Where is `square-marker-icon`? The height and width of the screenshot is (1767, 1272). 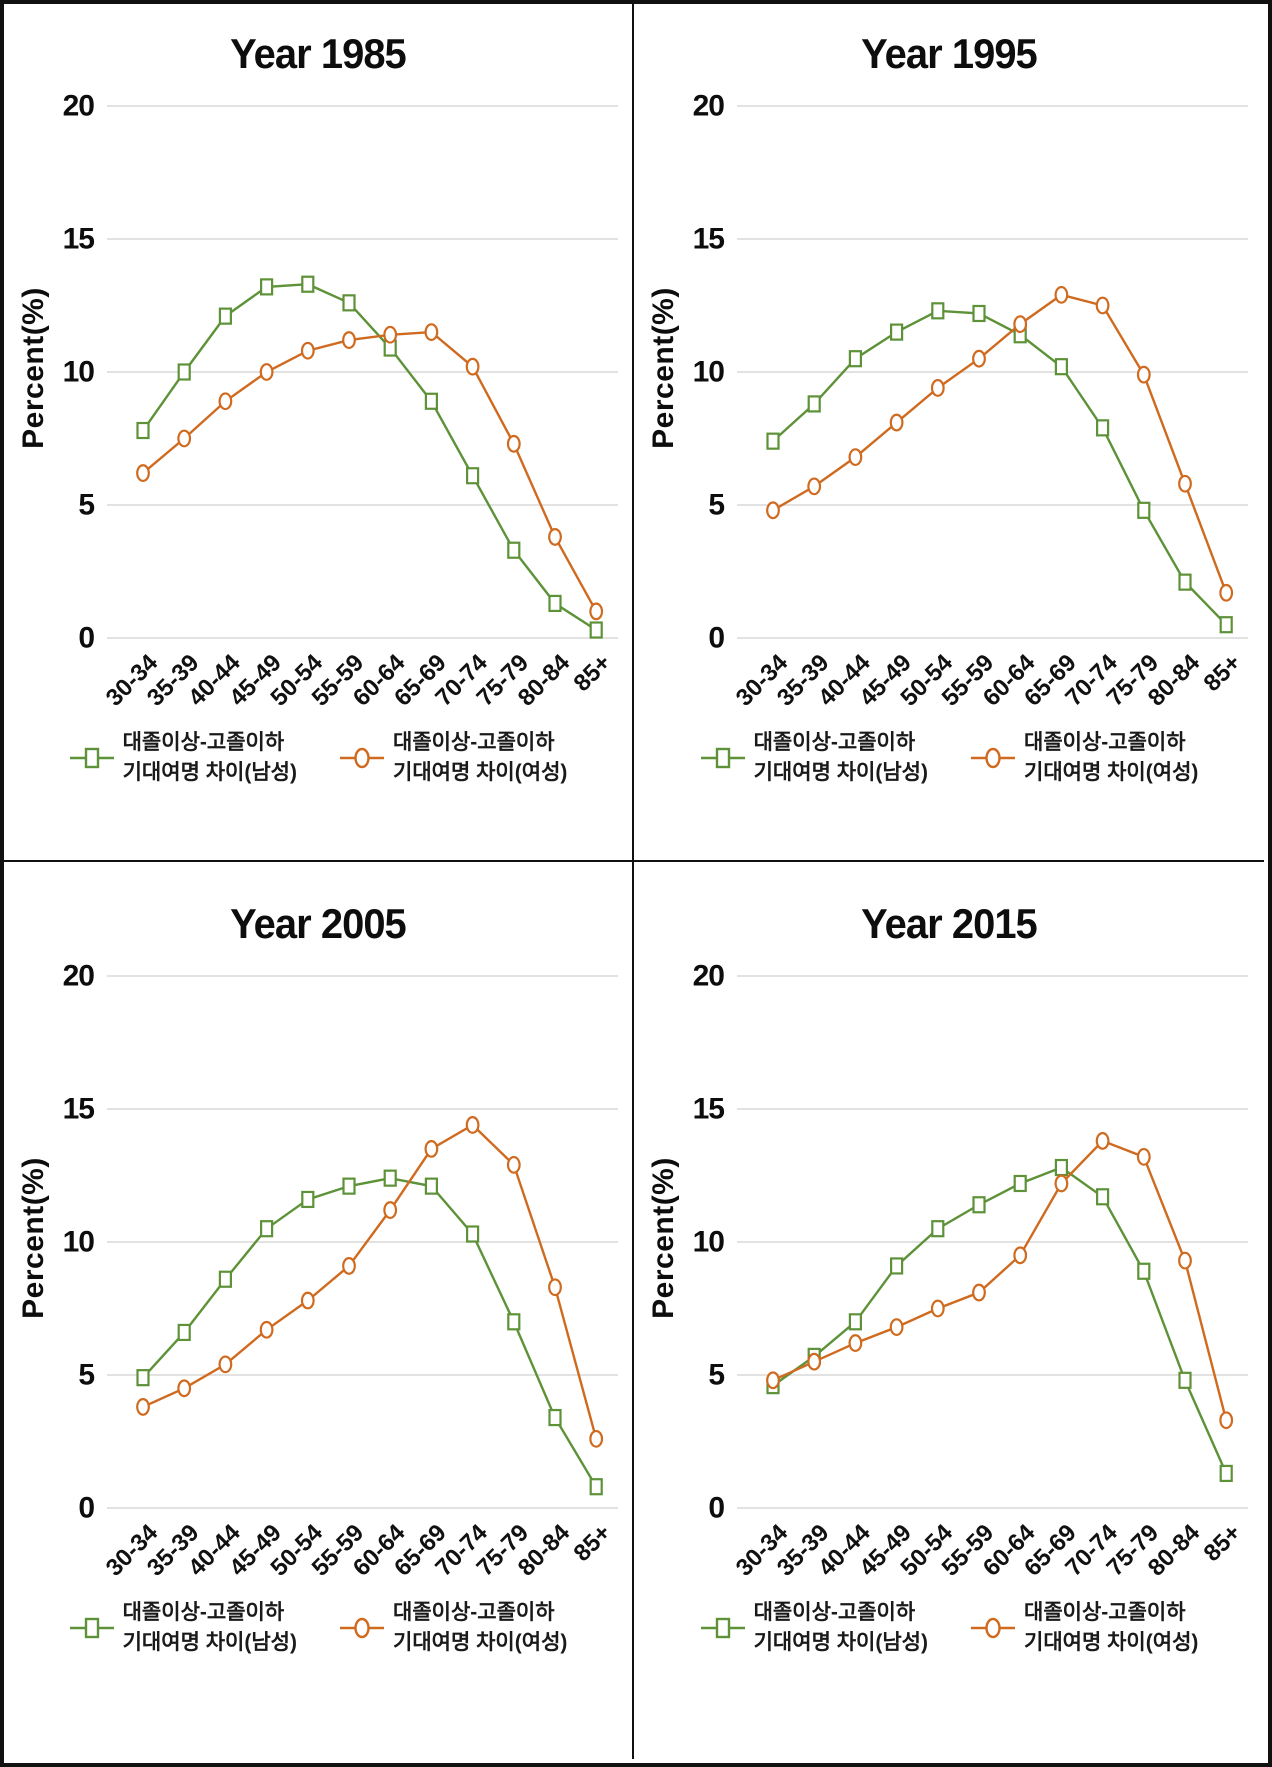
square-marker-icon is located at coordinates (91, 1628).